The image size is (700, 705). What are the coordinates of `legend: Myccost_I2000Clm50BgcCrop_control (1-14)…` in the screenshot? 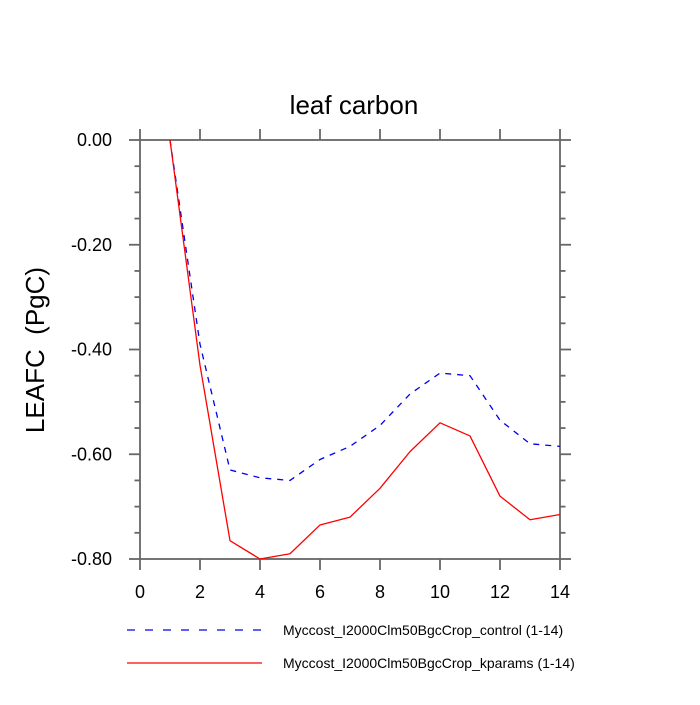 It's located at (351, 646).